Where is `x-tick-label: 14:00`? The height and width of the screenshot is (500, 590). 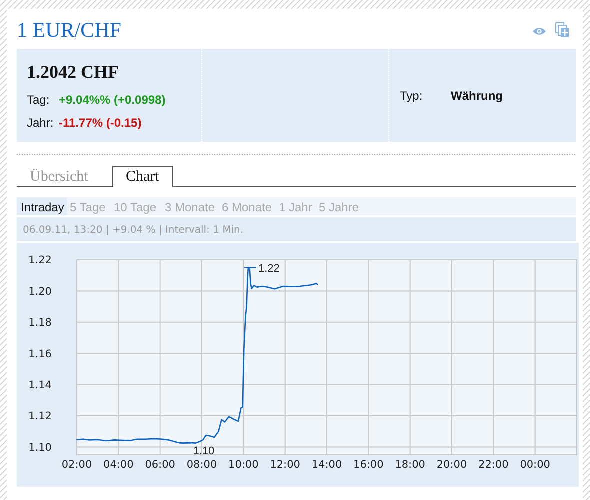
x-tick-label: 14:00 is located at coordinates (327, 465).